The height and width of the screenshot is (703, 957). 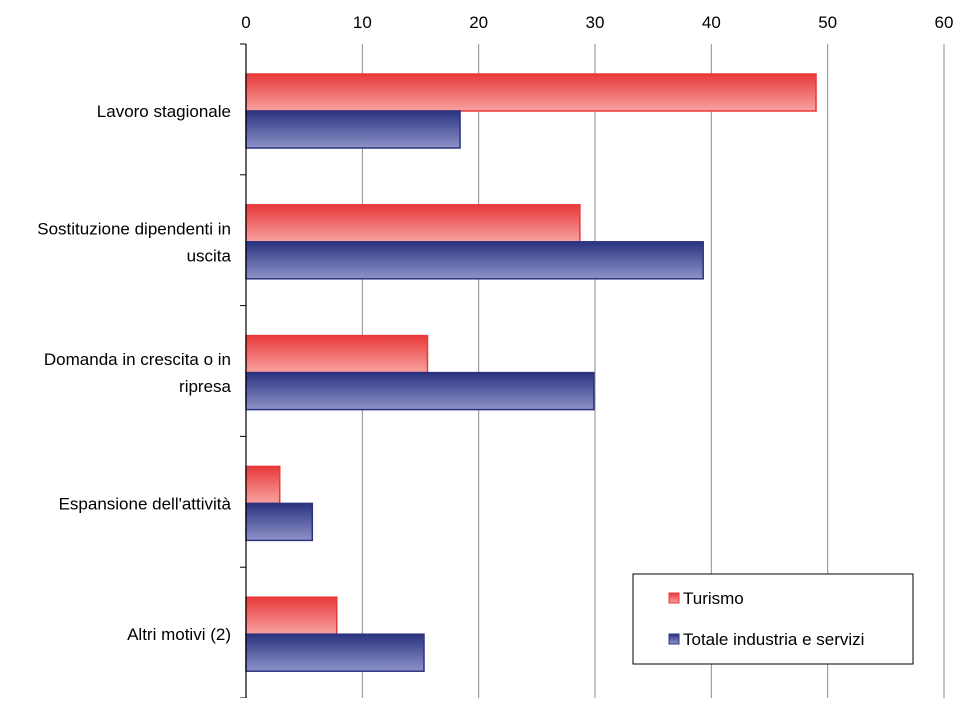 I want to click on x-tick-label: 0, so click(x=245, y=22).